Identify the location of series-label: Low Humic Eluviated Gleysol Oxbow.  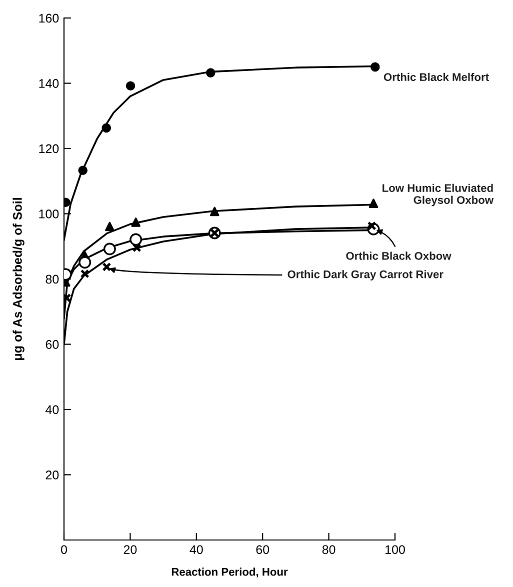
(438, 195).